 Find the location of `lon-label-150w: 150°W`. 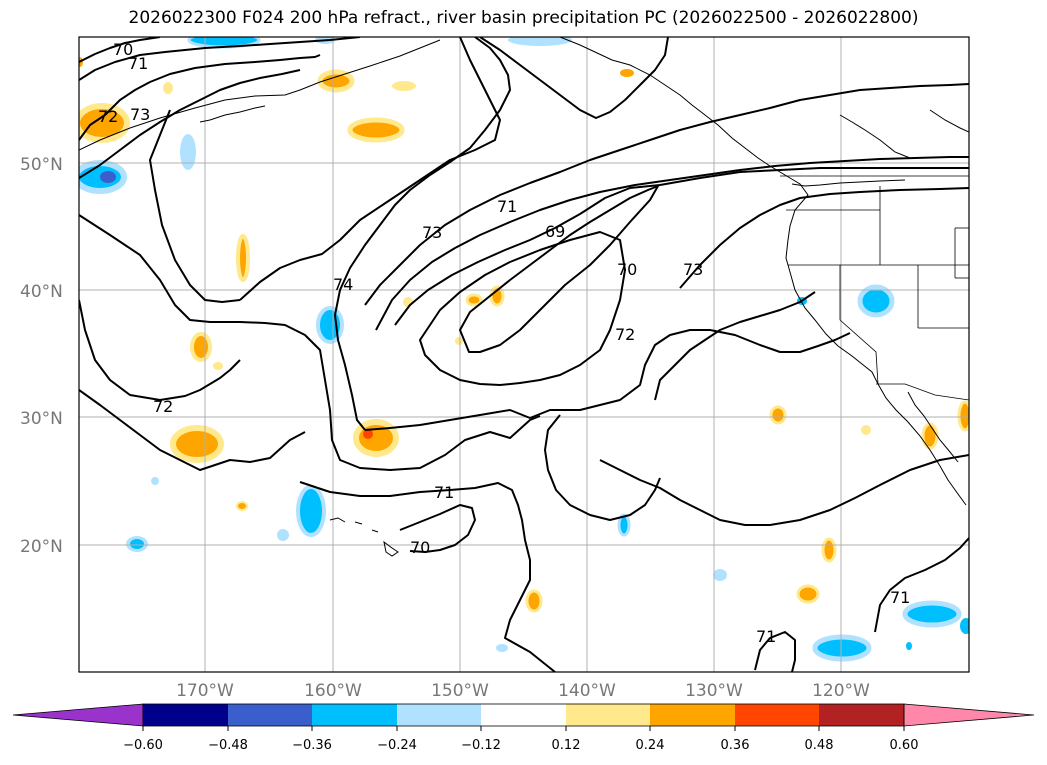

lon-label-150w: 150°W is located at coordinates (460, 691).